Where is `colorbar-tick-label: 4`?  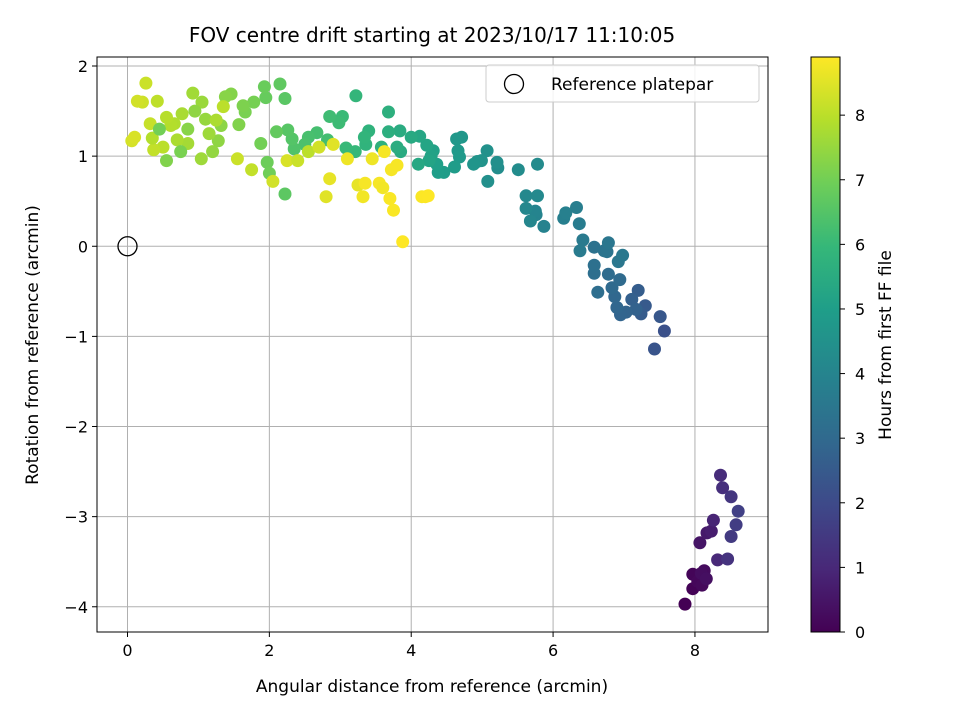
colorbar-tick-label: 4 is located at coordinates (860, 374).